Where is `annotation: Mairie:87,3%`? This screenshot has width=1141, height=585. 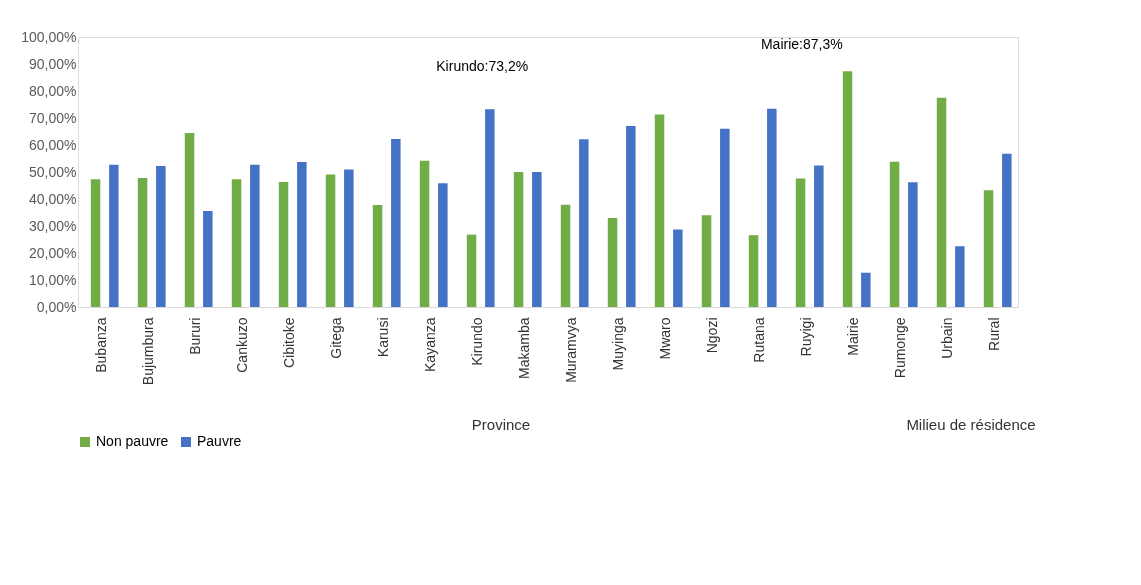
annotation: Mairie:87,3% is located at coordinates (801, 44).